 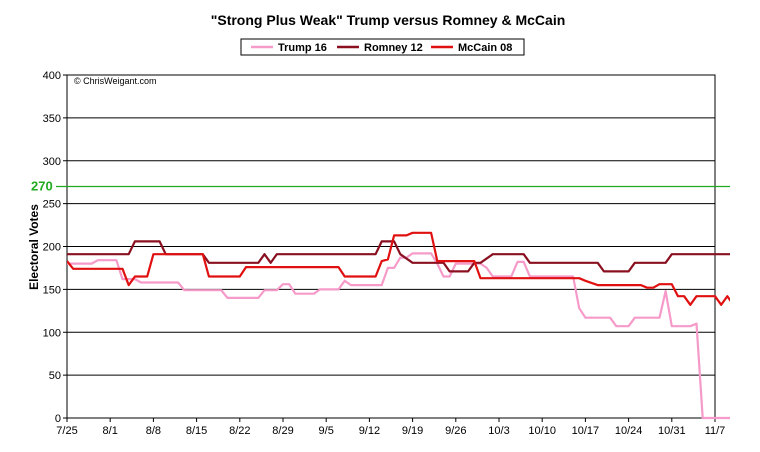 What do you see at coordinates (52, 333) in the screenshot?
I see `y-tick-label: 100` at bounding box center [52, 333].